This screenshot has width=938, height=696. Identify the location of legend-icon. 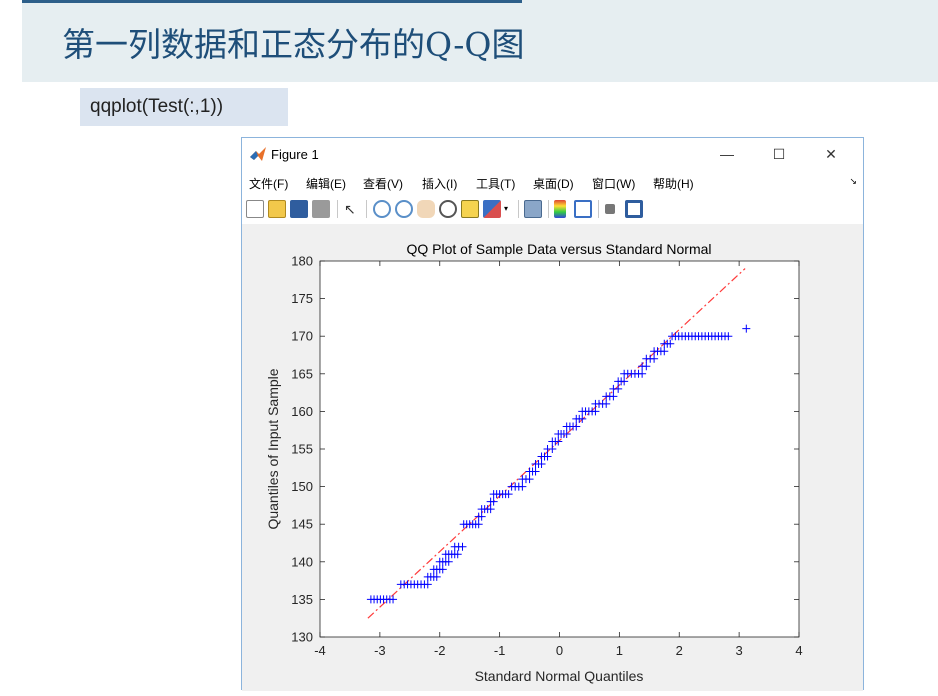
(583, 209).